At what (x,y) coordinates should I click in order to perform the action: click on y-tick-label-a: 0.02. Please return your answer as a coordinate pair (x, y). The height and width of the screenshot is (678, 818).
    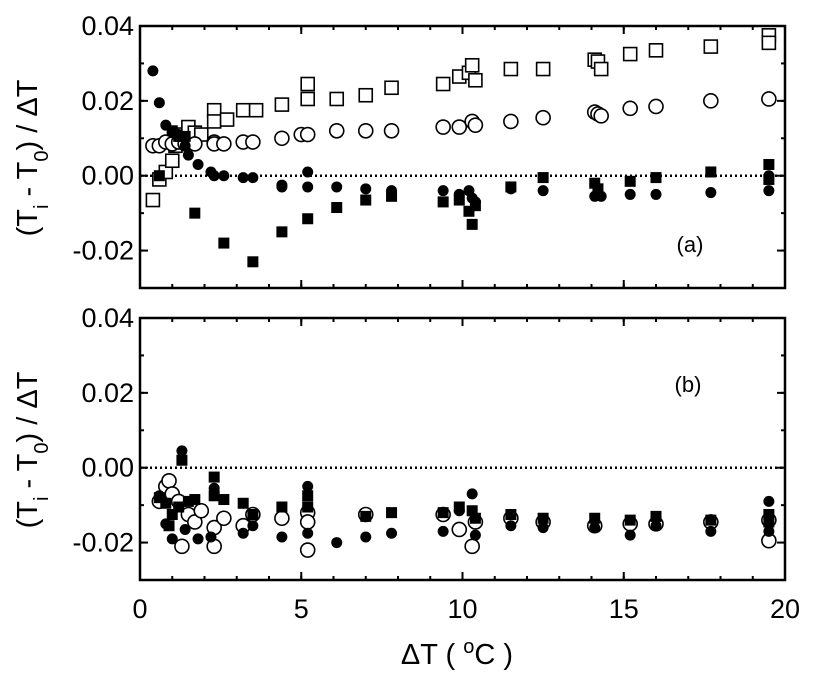
    Looking at the image, I should click on (107, 101).